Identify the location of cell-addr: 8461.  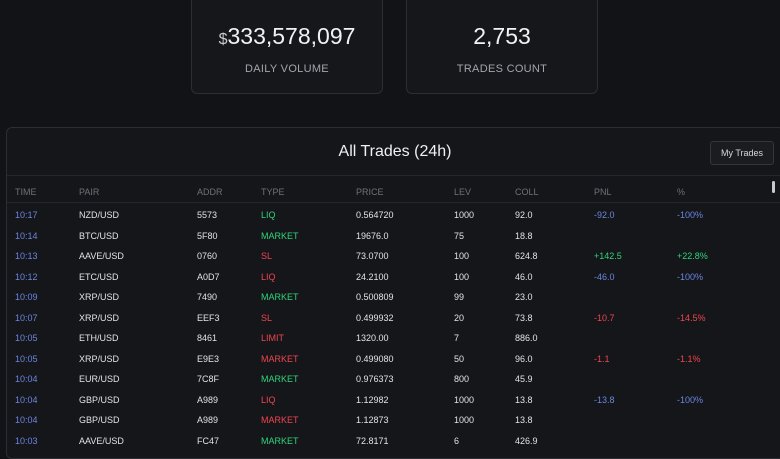
(207, 338).